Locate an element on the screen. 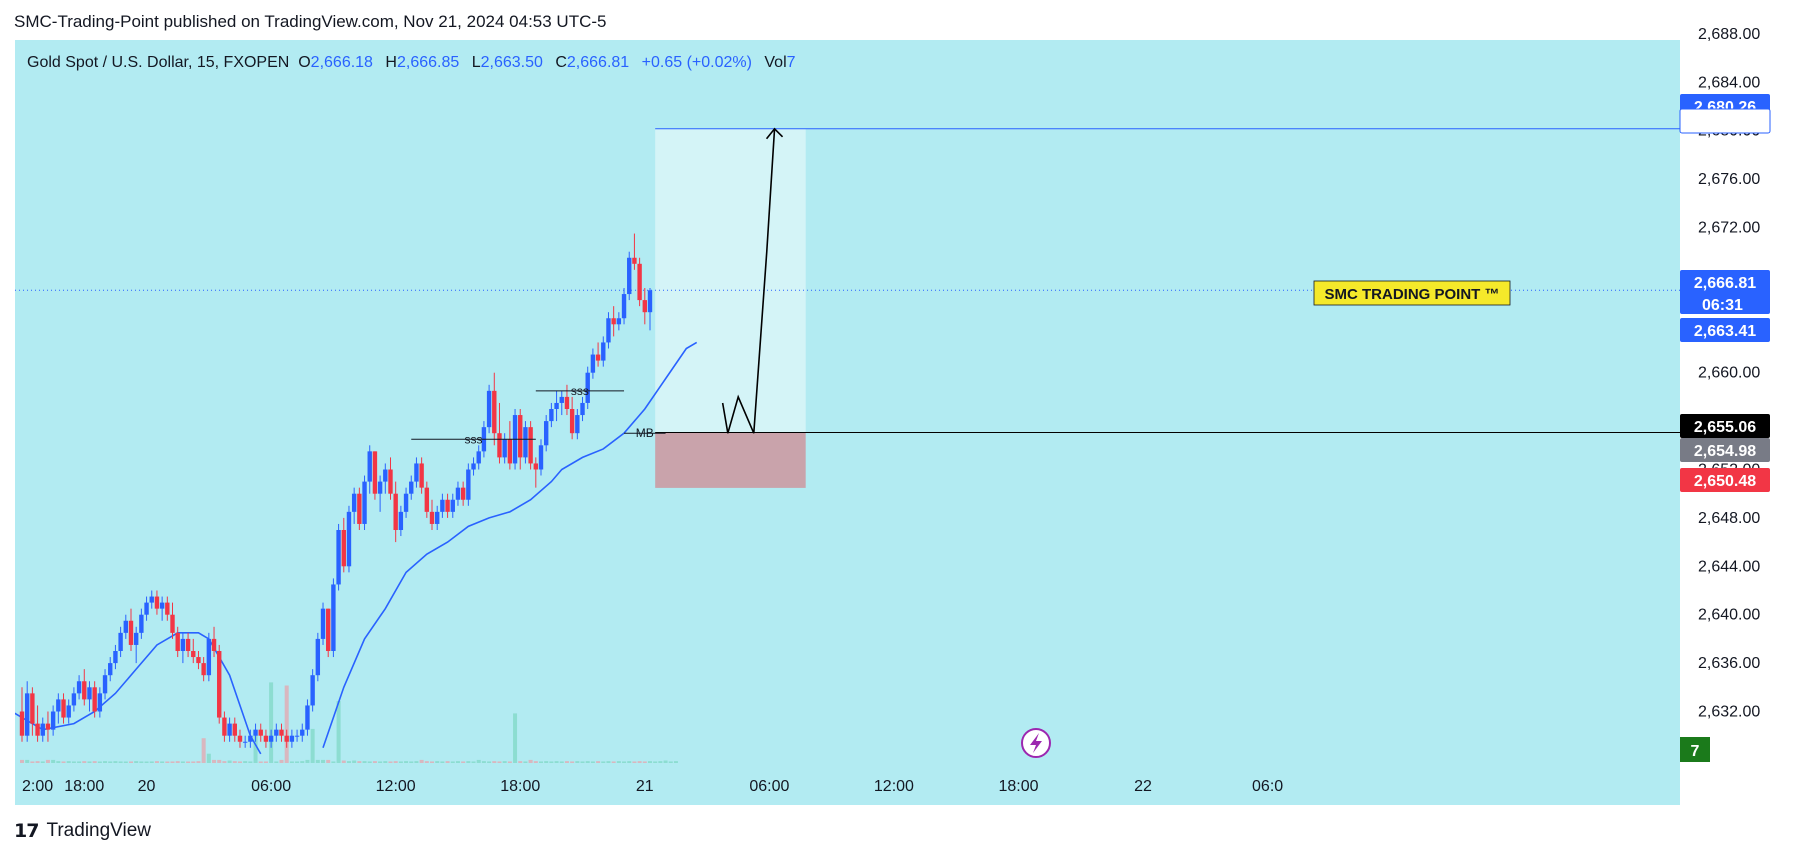 The height and width of the screenshot is (858, 1793). y-tick-label: 2,672.00 is located at coordinates (1729, 228).